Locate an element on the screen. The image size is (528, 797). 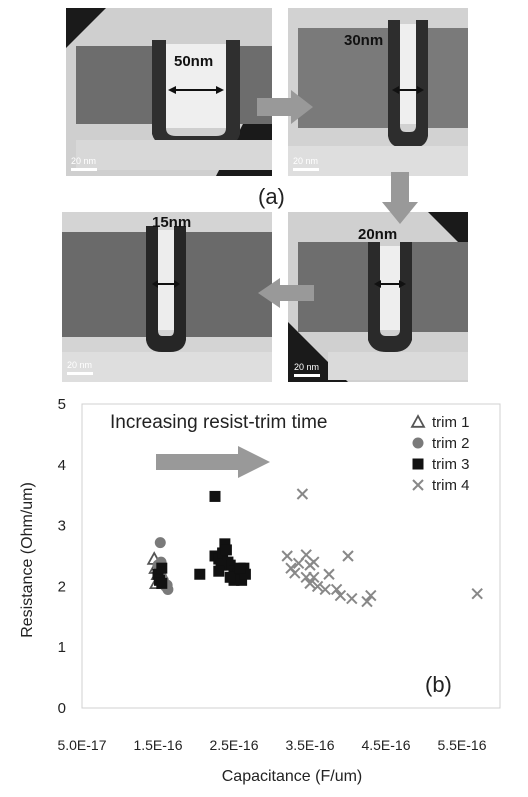
y-tick-label: 3 is located at coordinates (62, 526).